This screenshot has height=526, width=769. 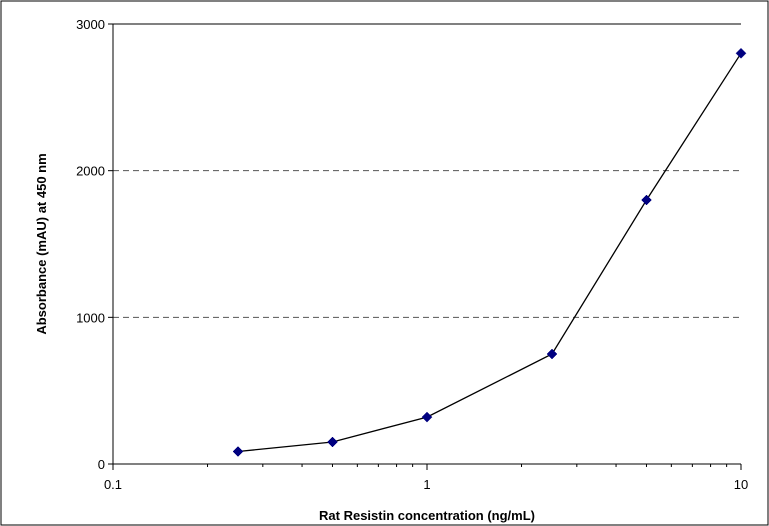 I want to click on y-tick-label: 2000, so click(x=90, y=171).